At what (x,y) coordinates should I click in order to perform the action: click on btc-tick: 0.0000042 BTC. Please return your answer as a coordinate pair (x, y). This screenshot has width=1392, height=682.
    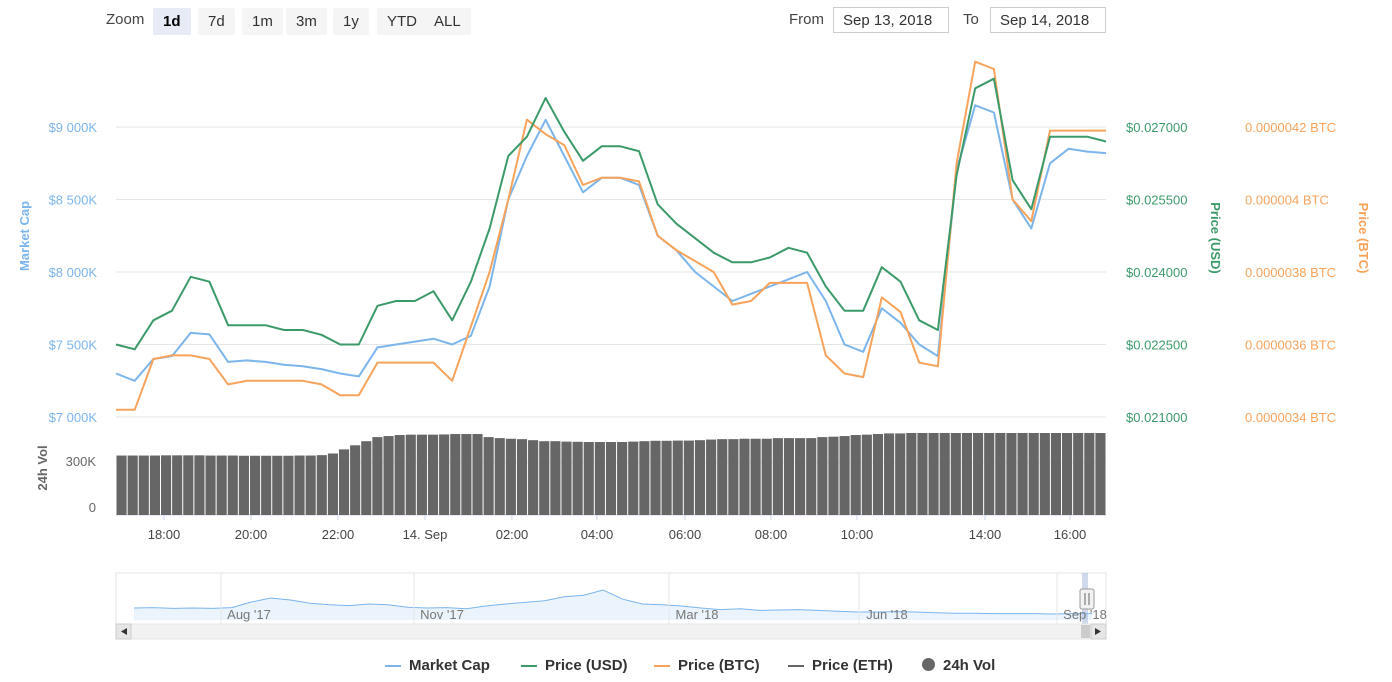
    Looking at the image, I should click on (1290, 127).